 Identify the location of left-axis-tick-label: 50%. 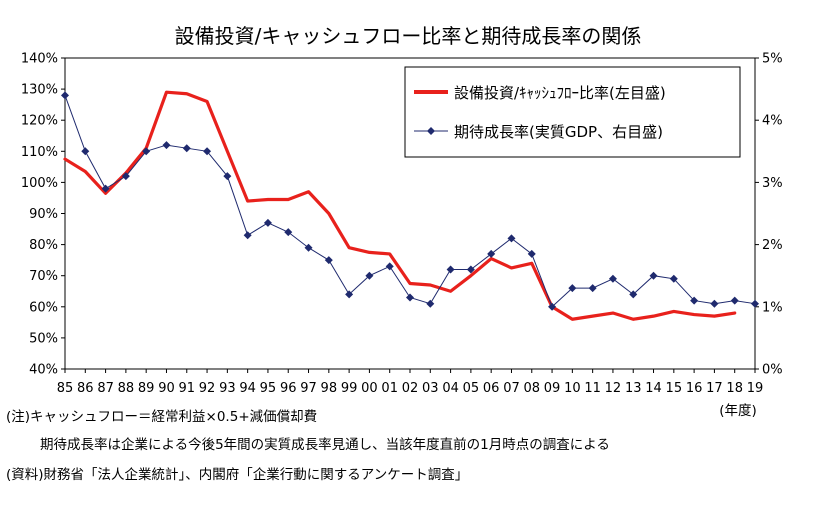
(43, 338).